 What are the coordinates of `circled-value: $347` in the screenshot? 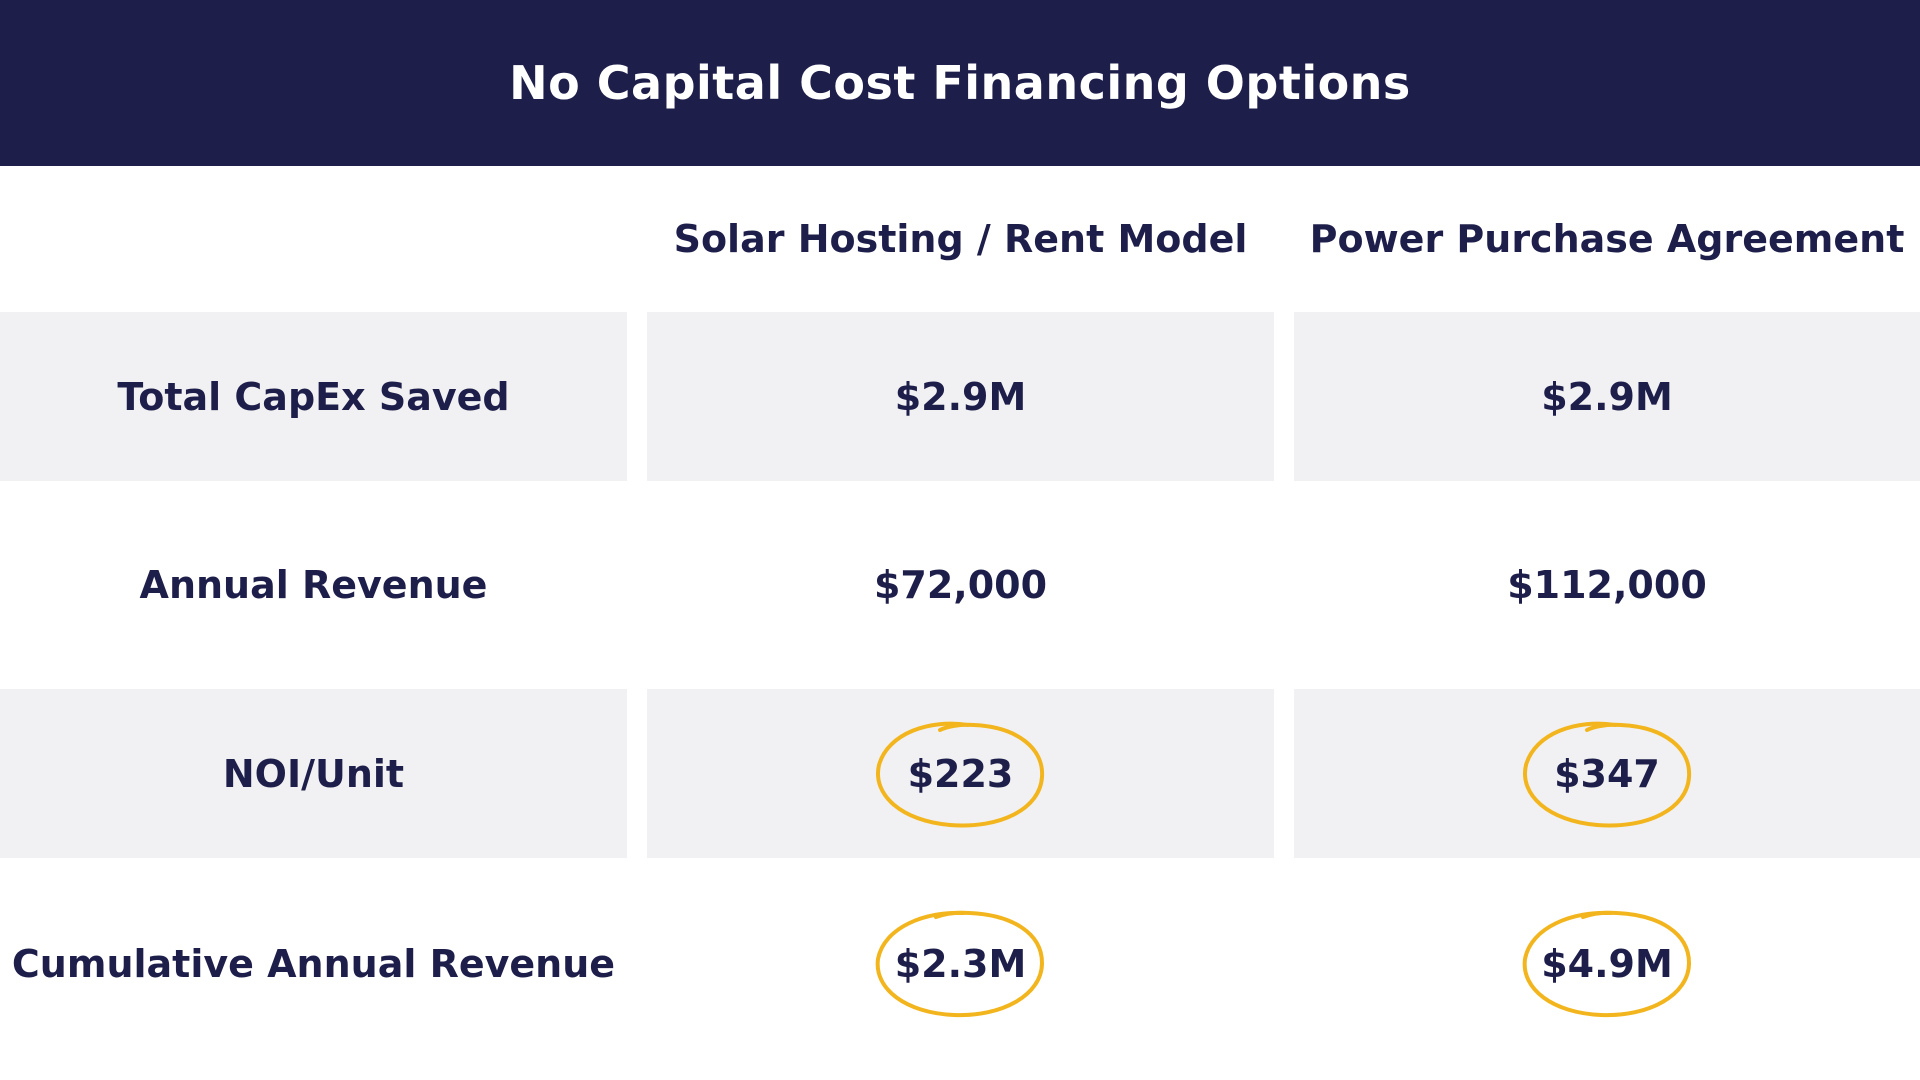 It's located at (1606, 774).